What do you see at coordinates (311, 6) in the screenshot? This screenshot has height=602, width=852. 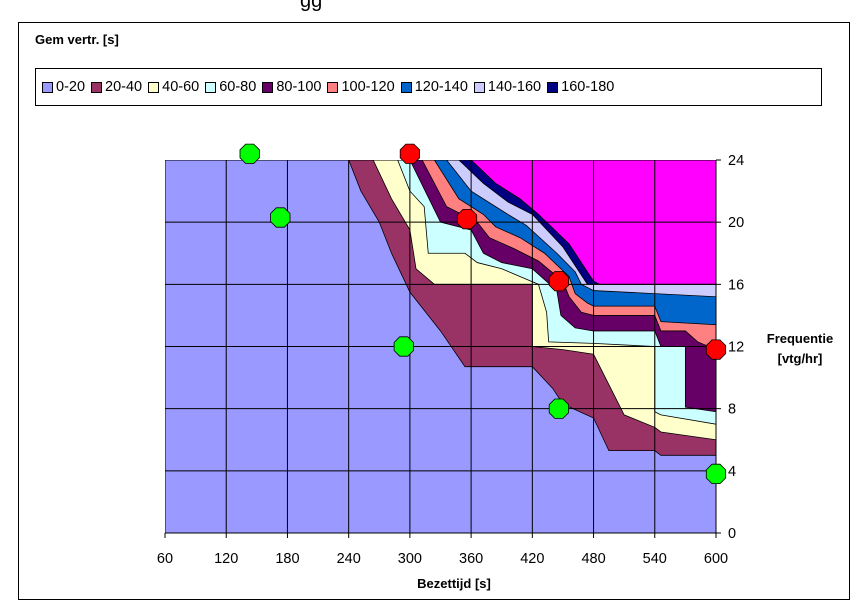 I see `header-fragment: gg` at bounding box center [311, 6].